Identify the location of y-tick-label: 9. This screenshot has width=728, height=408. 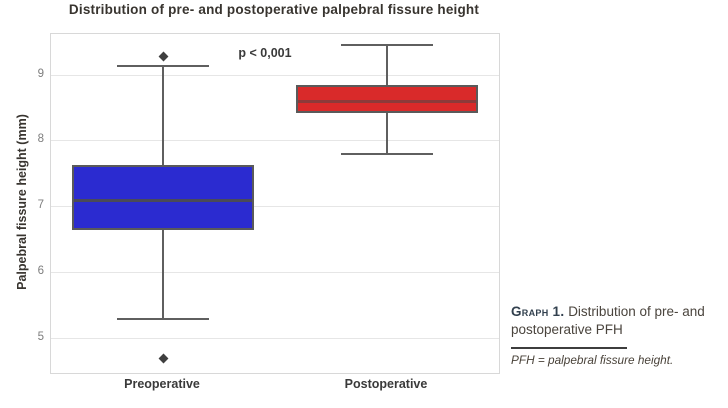
(40, 73).